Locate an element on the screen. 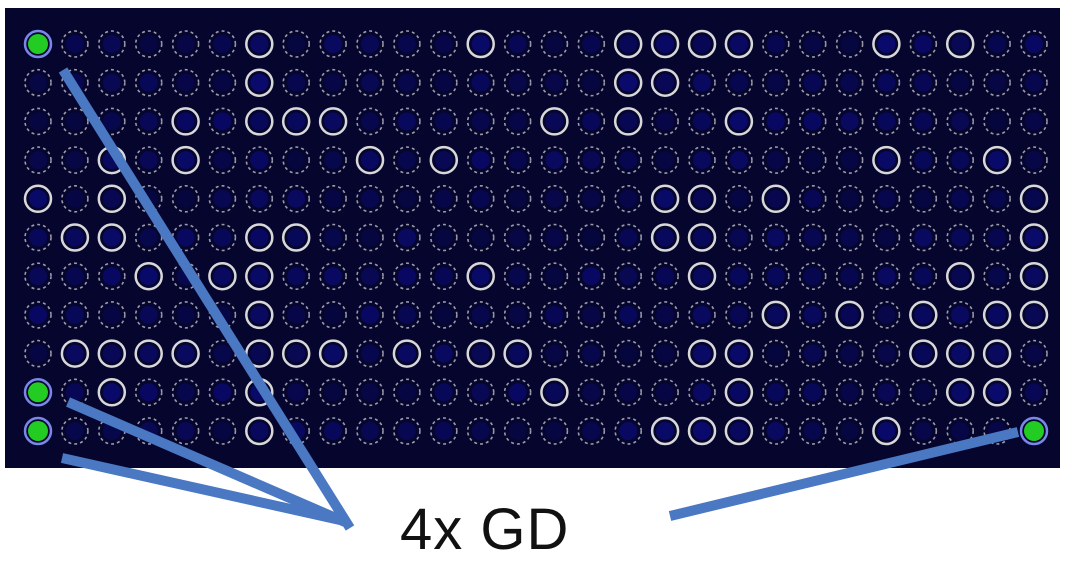  callout-line-middle-left is located at coordinates (206, 462).